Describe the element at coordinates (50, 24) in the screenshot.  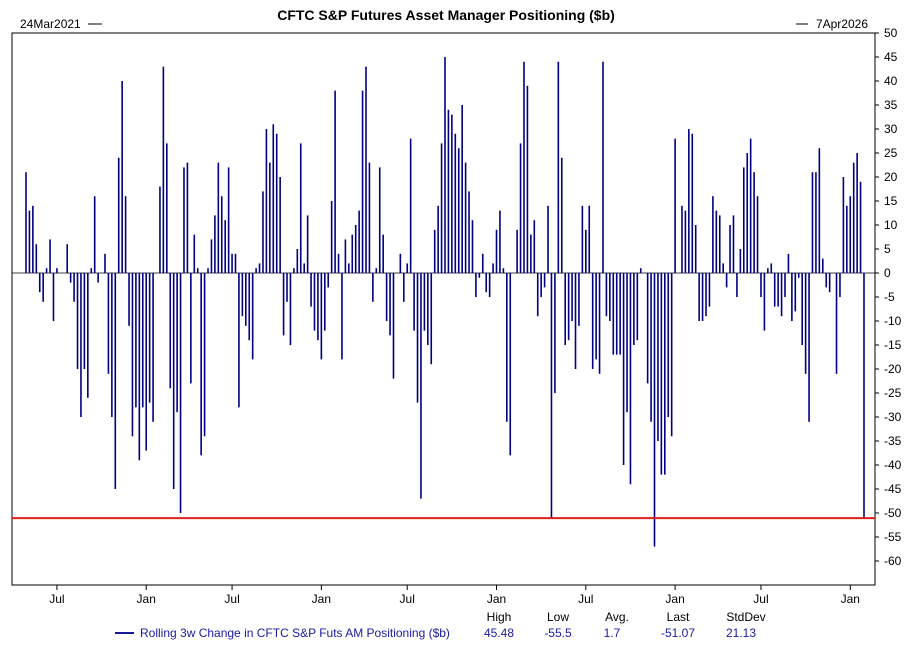
I see `start-date-label: 24Mar2021` at that location.